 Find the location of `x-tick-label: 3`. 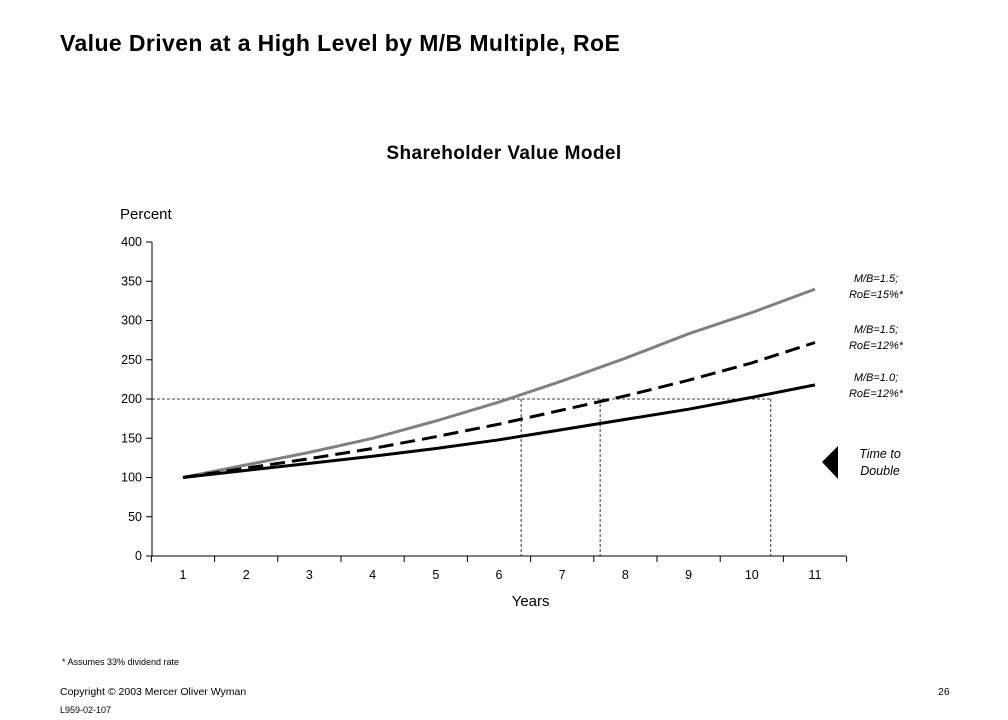

x-tick-label: 3 is located at coordinates (309, 575).